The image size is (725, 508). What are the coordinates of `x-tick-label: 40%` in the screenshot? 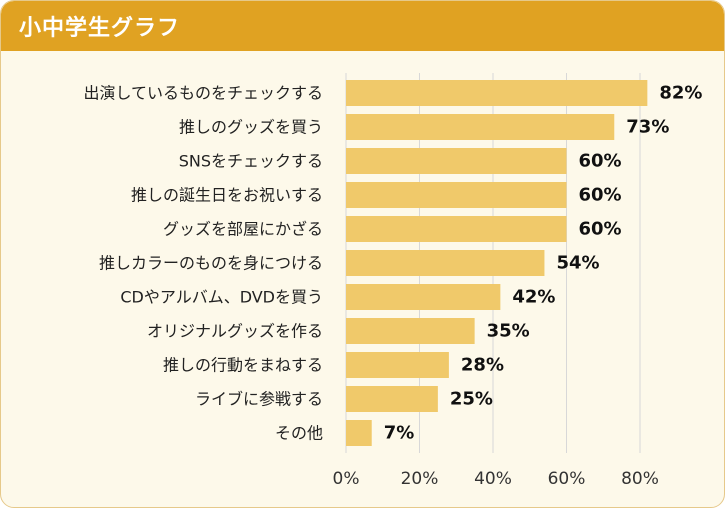 It's located at (493, 479).